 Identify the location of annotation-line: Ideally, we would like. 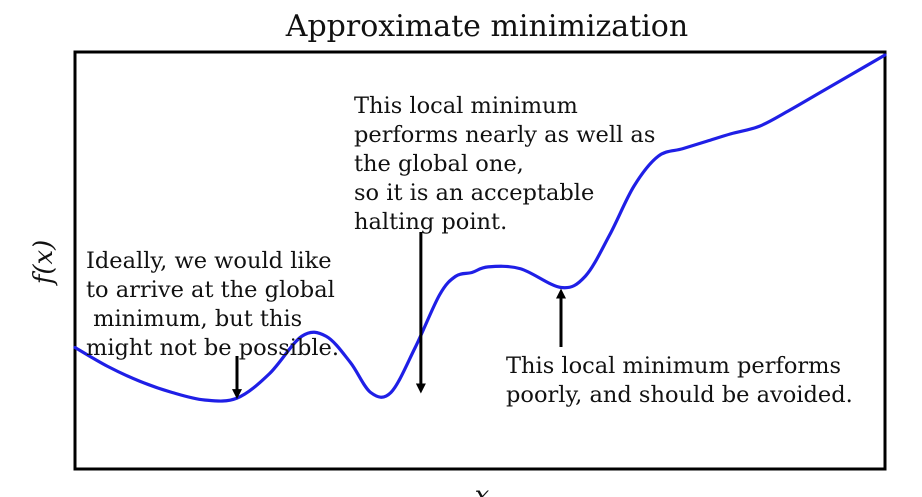
(209, 261).